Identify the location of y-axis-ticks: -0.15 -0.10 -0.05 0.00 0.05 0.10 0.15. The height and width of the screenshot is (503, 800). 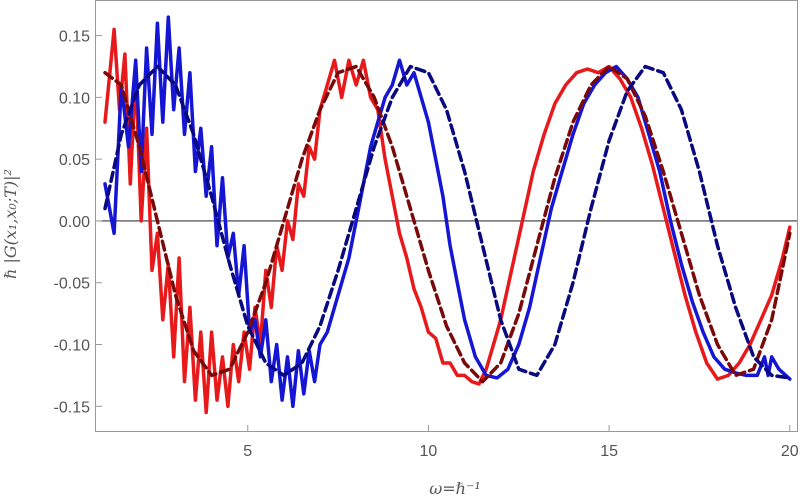
(78, 222).